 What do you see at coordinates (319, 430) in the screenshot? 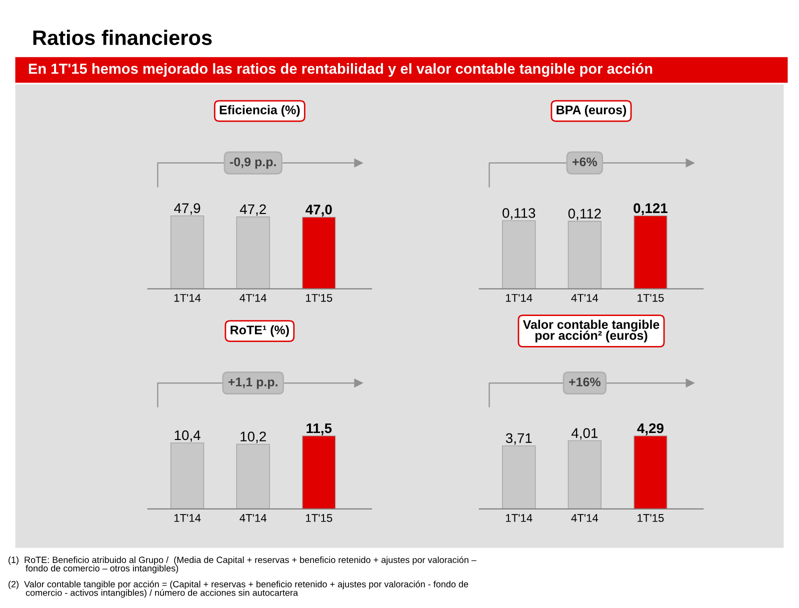
I see `data-label: 11,5` at bounding box center [319, 430].